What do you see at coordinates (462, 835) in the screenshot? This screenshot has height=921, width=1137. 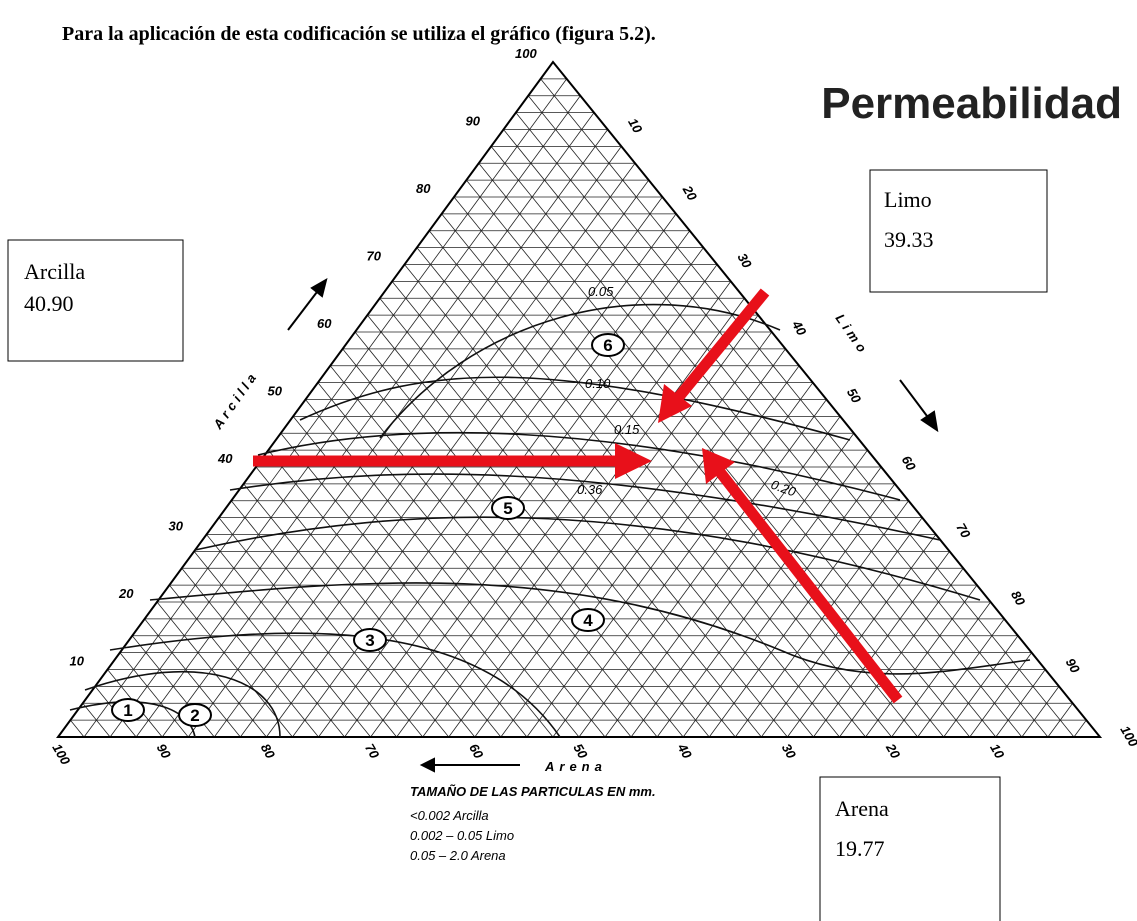 I see `legend-item: 0.002 – 0.05 Limo` at bounding box center [462, 835].